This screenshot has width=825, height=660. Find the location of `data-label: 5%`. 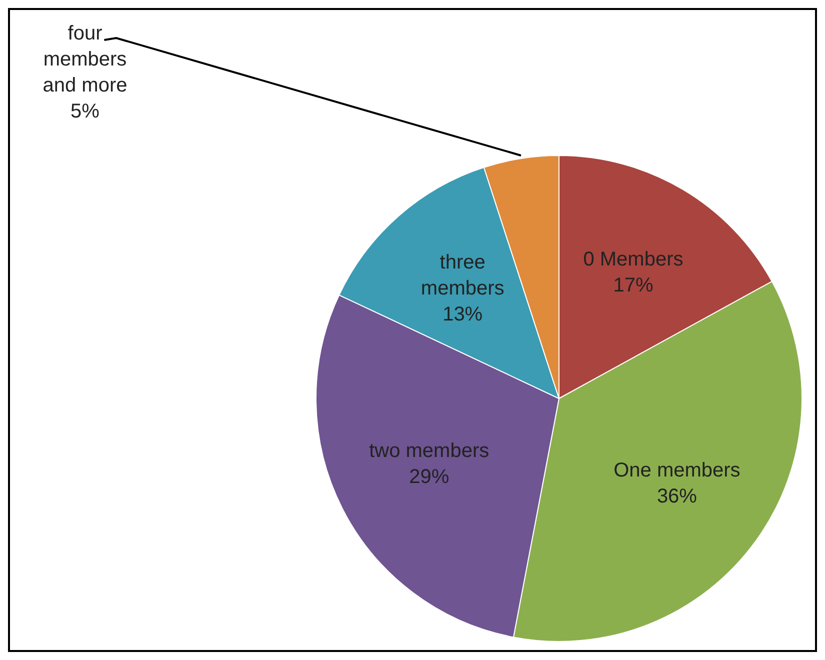

data-label: 5% is located at coordinates (85, 111).